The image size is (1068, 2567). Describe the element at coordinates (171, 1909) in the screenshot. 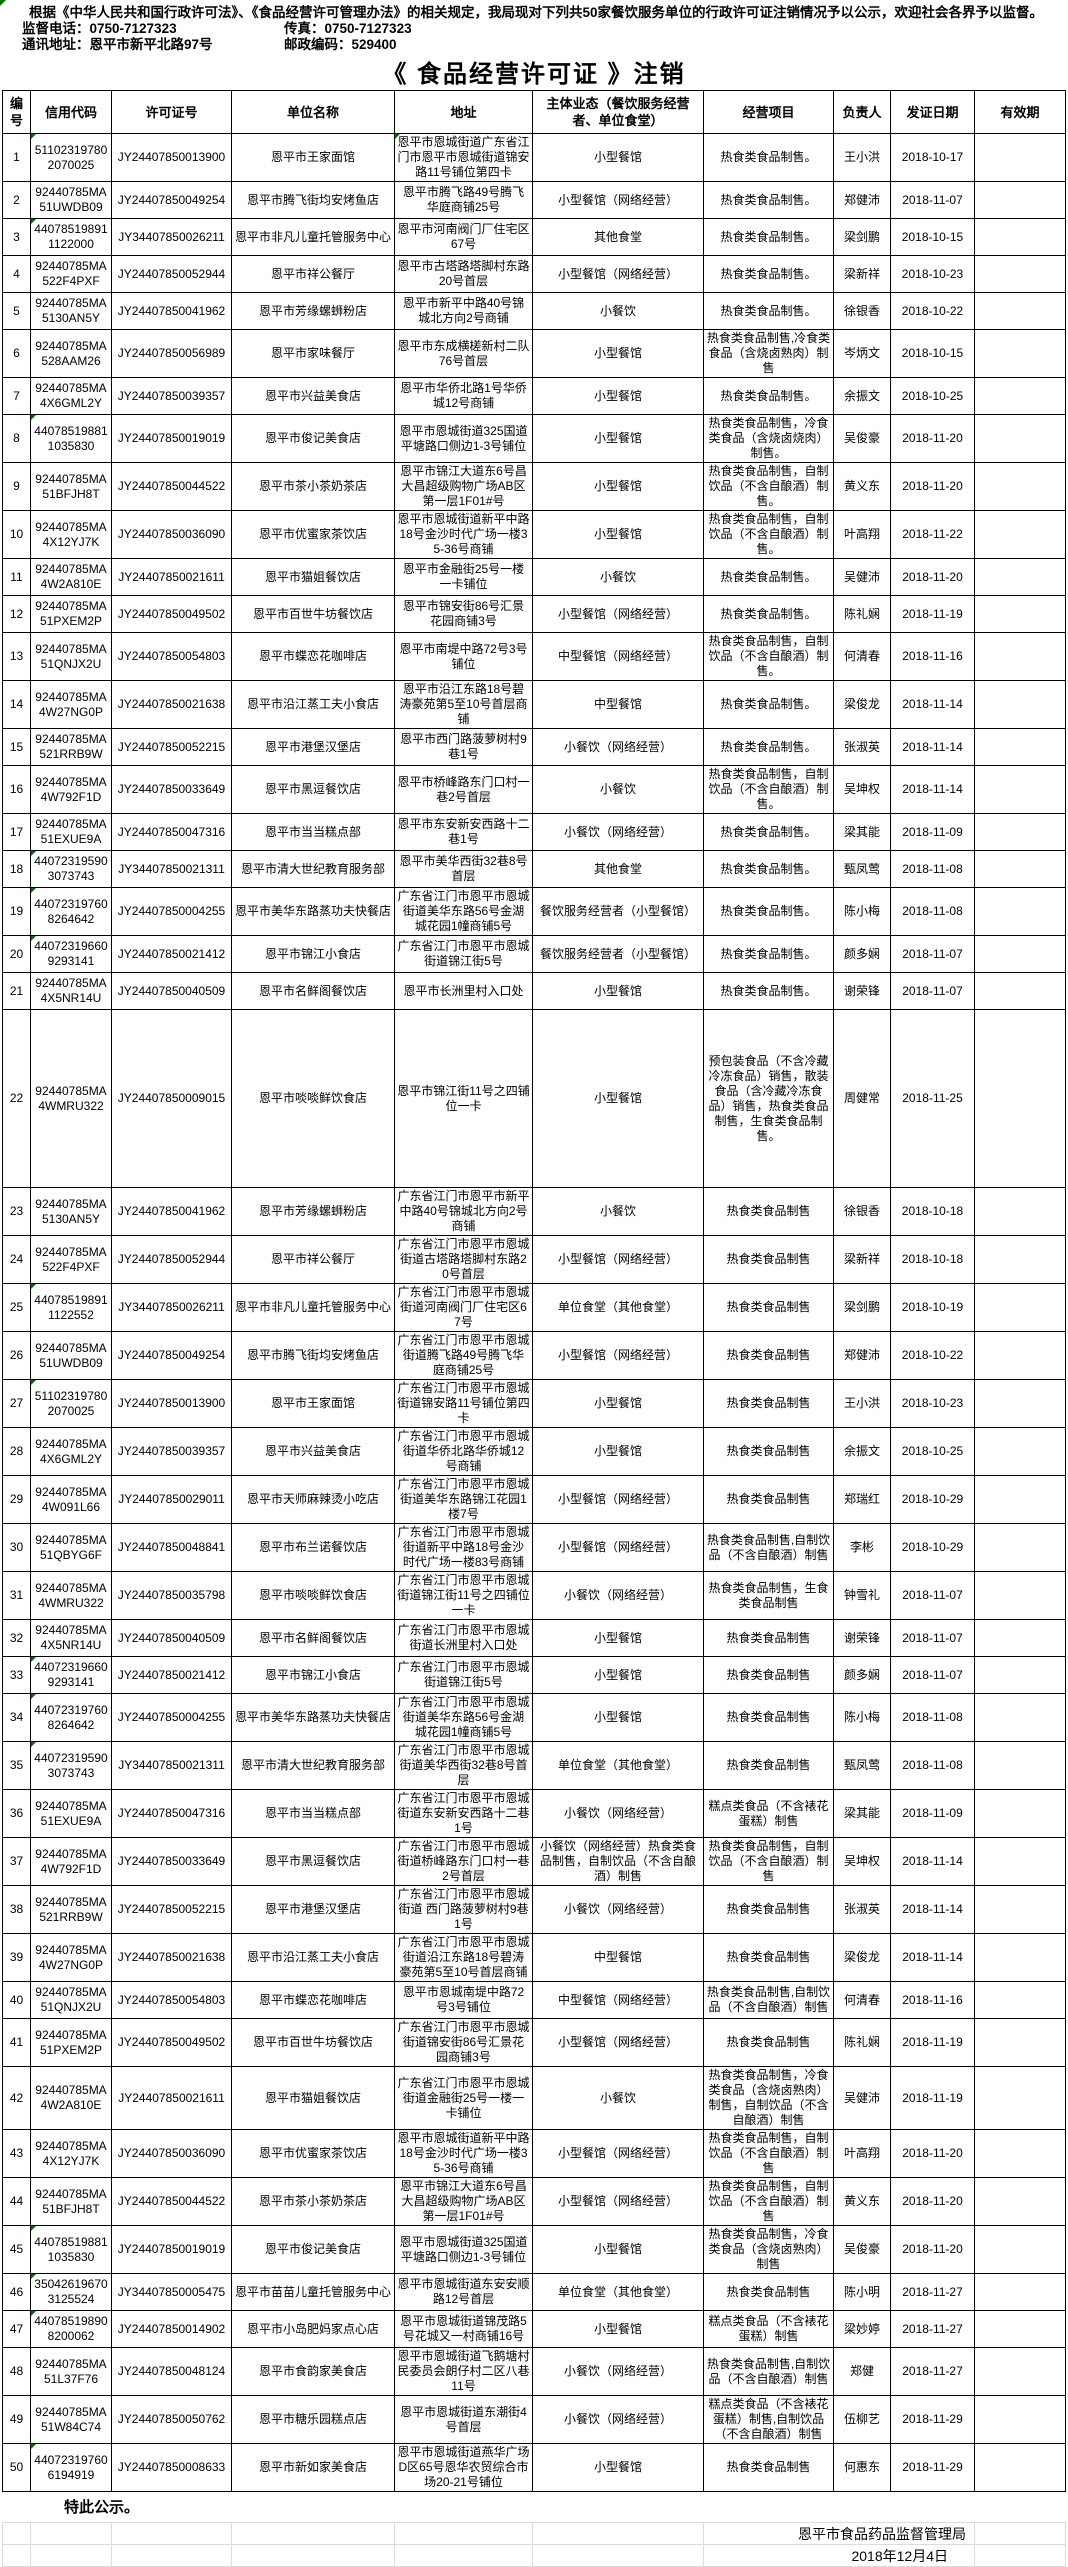

I see `cell-license-no: JY24407850052215` at that location.